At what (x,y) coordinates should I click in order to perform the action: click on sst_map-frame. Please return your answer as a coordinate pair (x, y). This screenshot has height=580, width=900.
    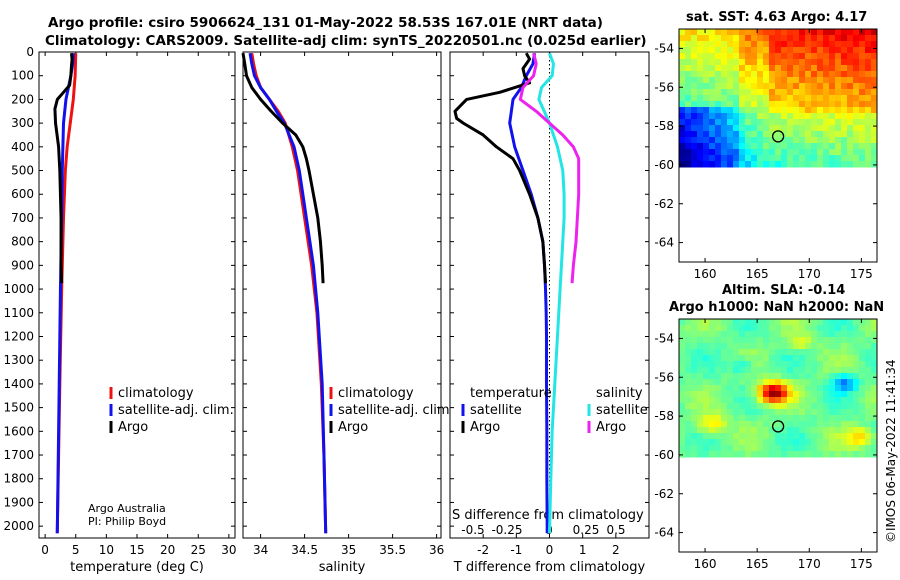
    Looking at the image, I should click on (778, 145).